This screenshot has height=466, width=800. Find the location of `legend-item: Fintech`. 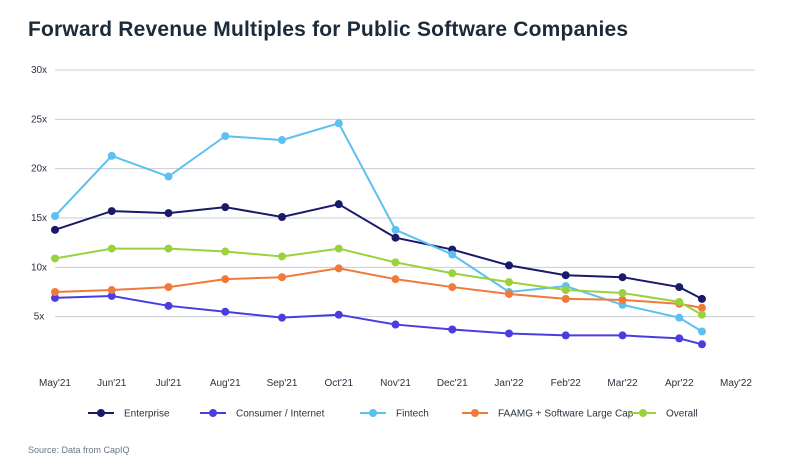

legend-item: Fintech is located at coordinates (394, 414).